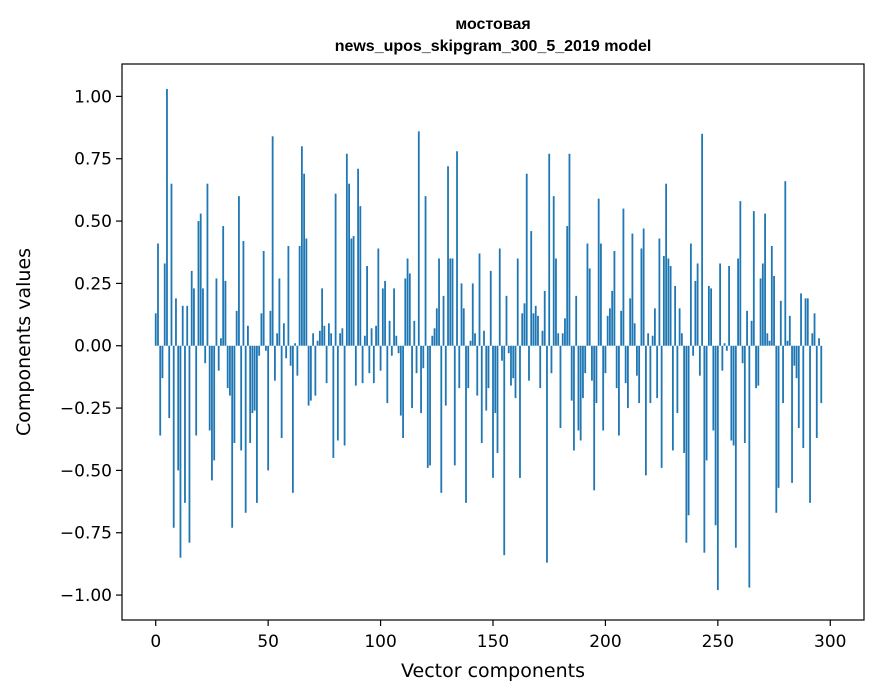 The height and width of the screenshot is (696, 880). I want to click on y-tick-label: 1.00, so click(93, 97).